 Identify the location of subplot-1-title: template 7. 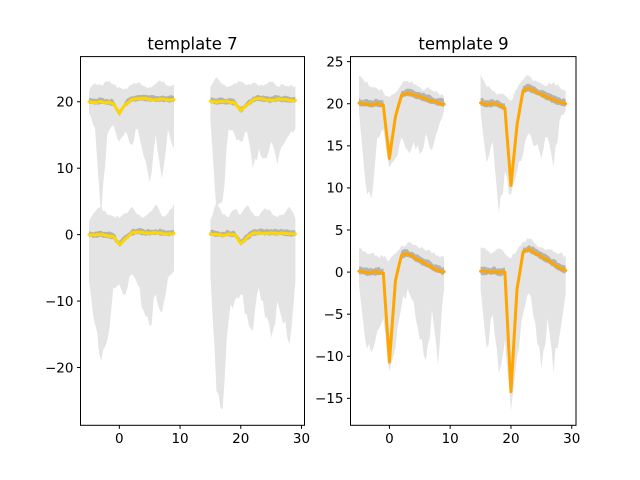
(192, 44).